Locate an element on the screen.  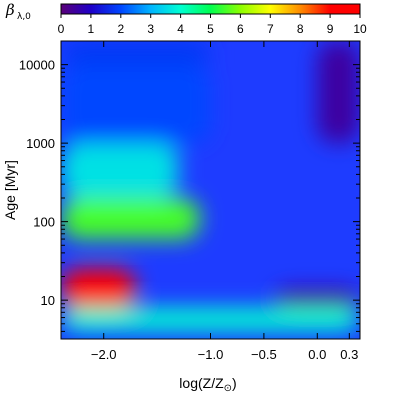
x-axis-label-close: ) is located at coordinates (234, 383).